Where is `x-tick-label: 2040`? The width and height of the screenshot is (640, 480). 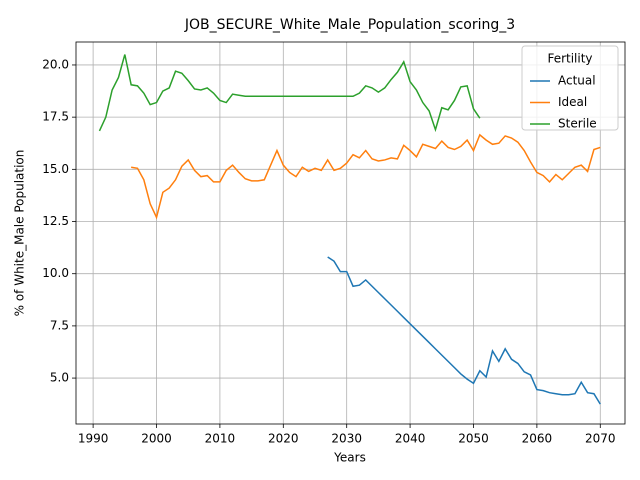
x-tick-label: 2040 is located at coordinates (410, 439).